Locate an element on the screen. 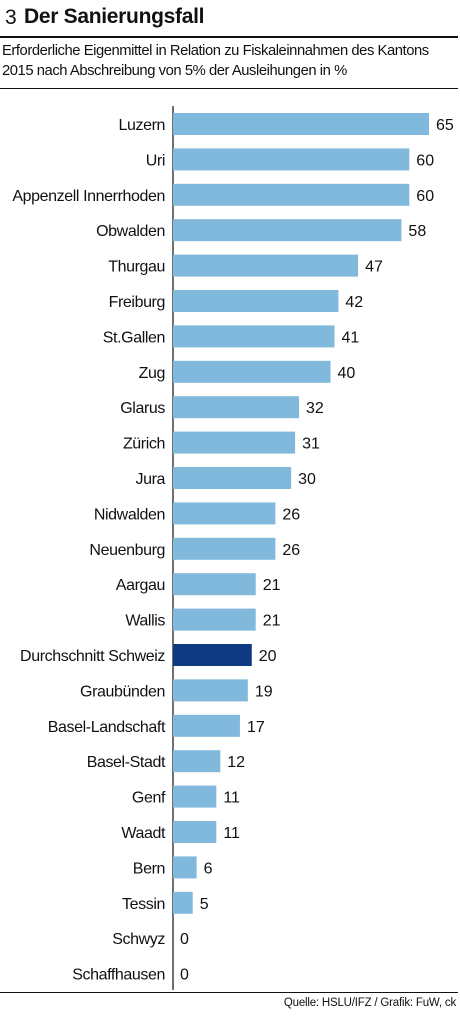 Image resolution: width=460 pixels, height=1018 pixels. source-note: Quelle: HSLU/IFZ / Grafik: FuW, ck is located at coordinates (369, 1003).